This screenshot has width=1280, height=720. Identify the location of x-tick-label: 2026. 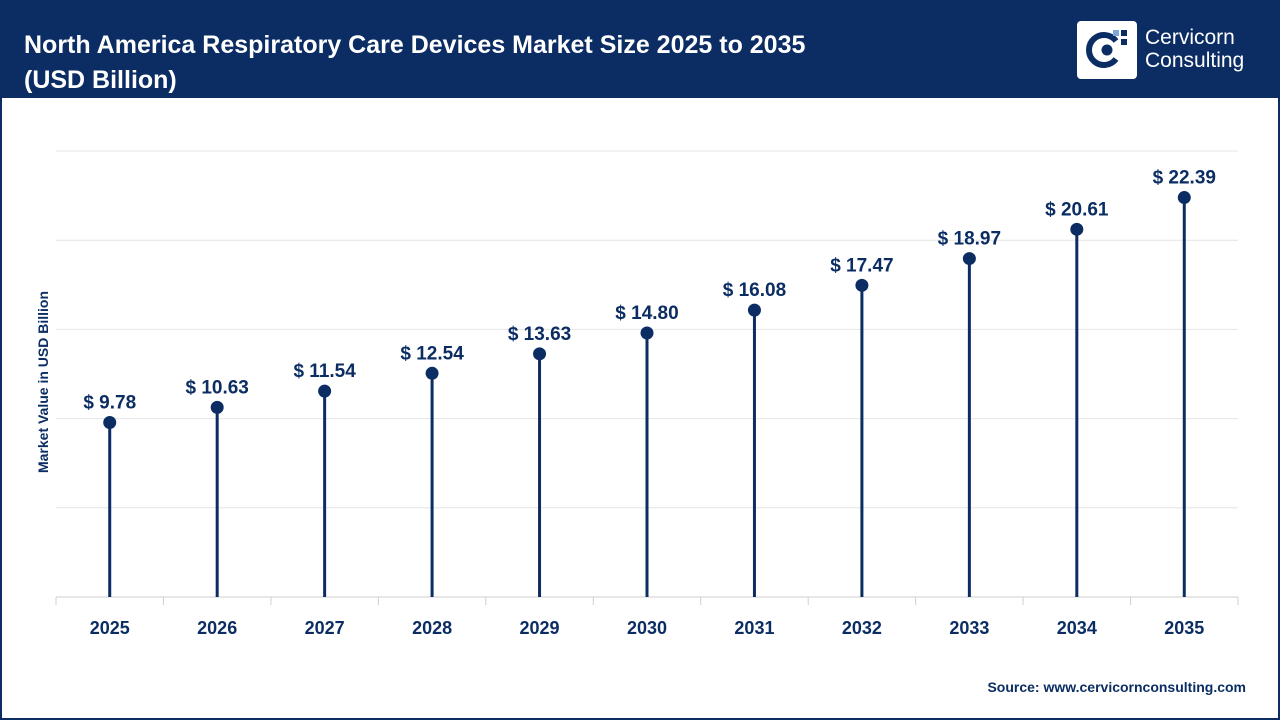
(217, 628).